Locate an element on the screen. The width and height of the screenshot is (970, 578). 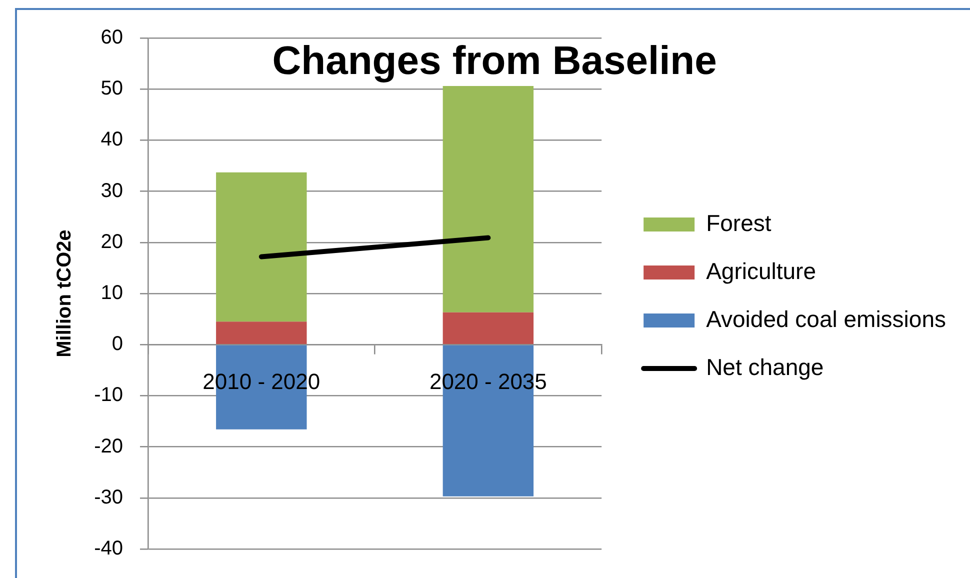
y-tick-label: 40 is located at coordinates (111, 139).